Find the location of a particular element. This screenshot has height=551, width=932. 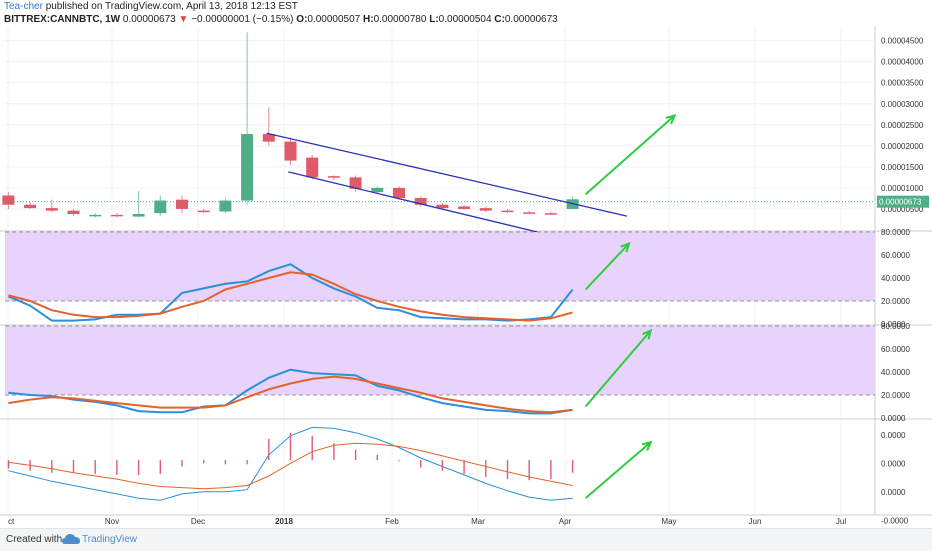

open-value: 0.00000507 is located at coordinates (334, 19).